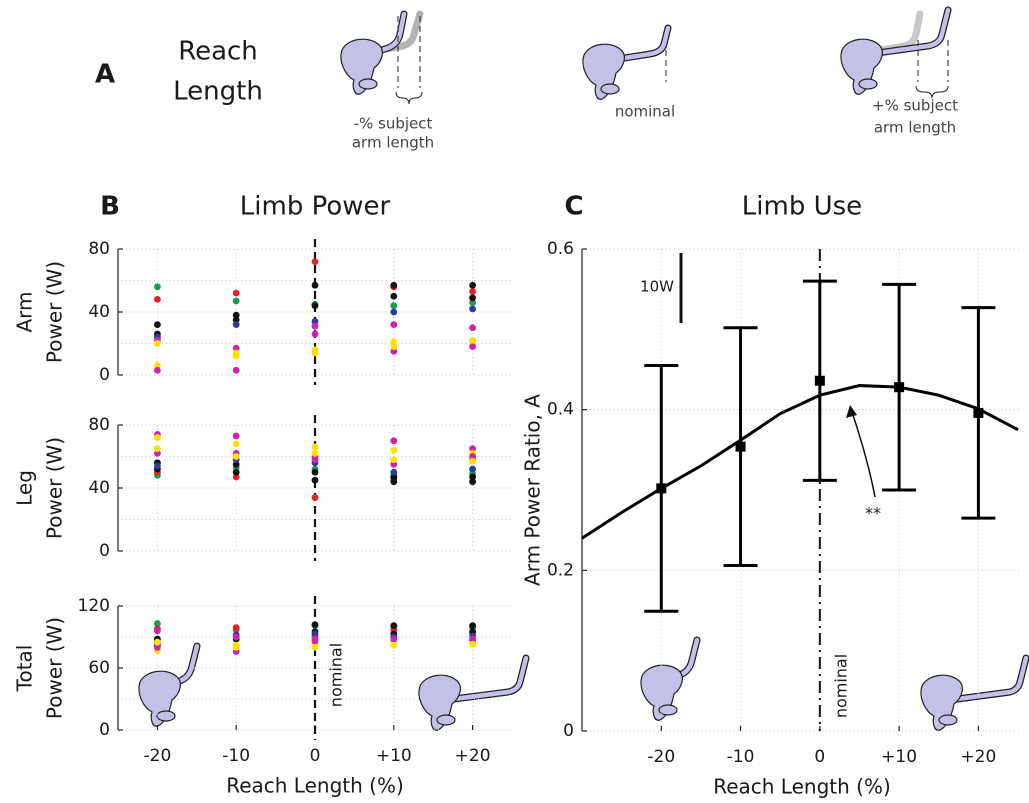 Image resolution: width=1029 pixels, height=803 pixels. Describe the element at coordinates (802, 787) in the screenshot. I see `x-axis-label: Reach Length (%)` at that location.